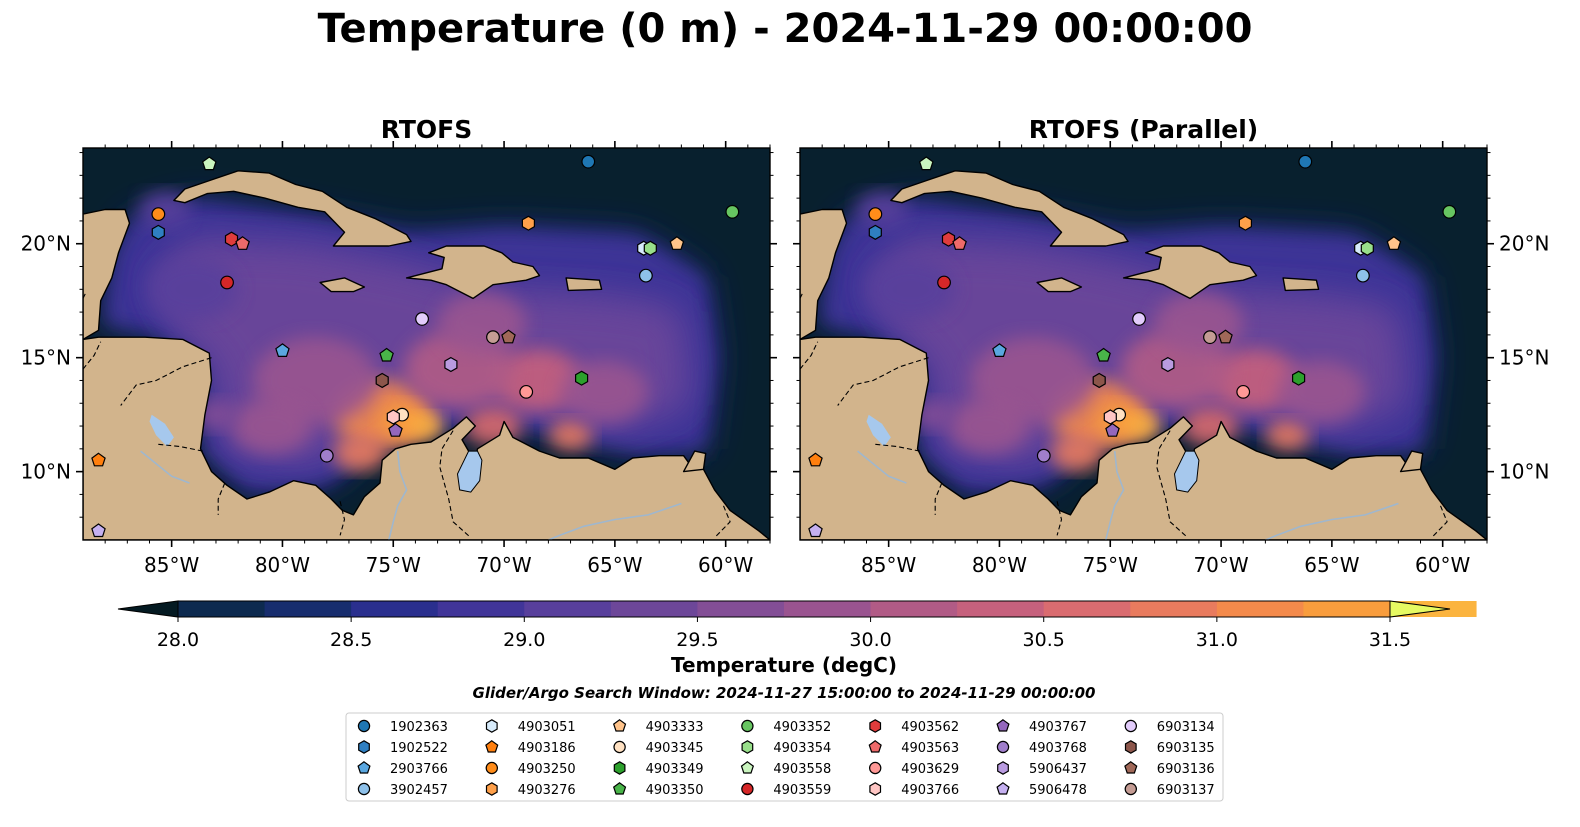 Image resolution: width=1580 pixels, height=827 pixels. What do you see at coordinates (1186, 769) in the screenshot?
I see `legend-label: 6903136` at bounding box center [1186, 769].